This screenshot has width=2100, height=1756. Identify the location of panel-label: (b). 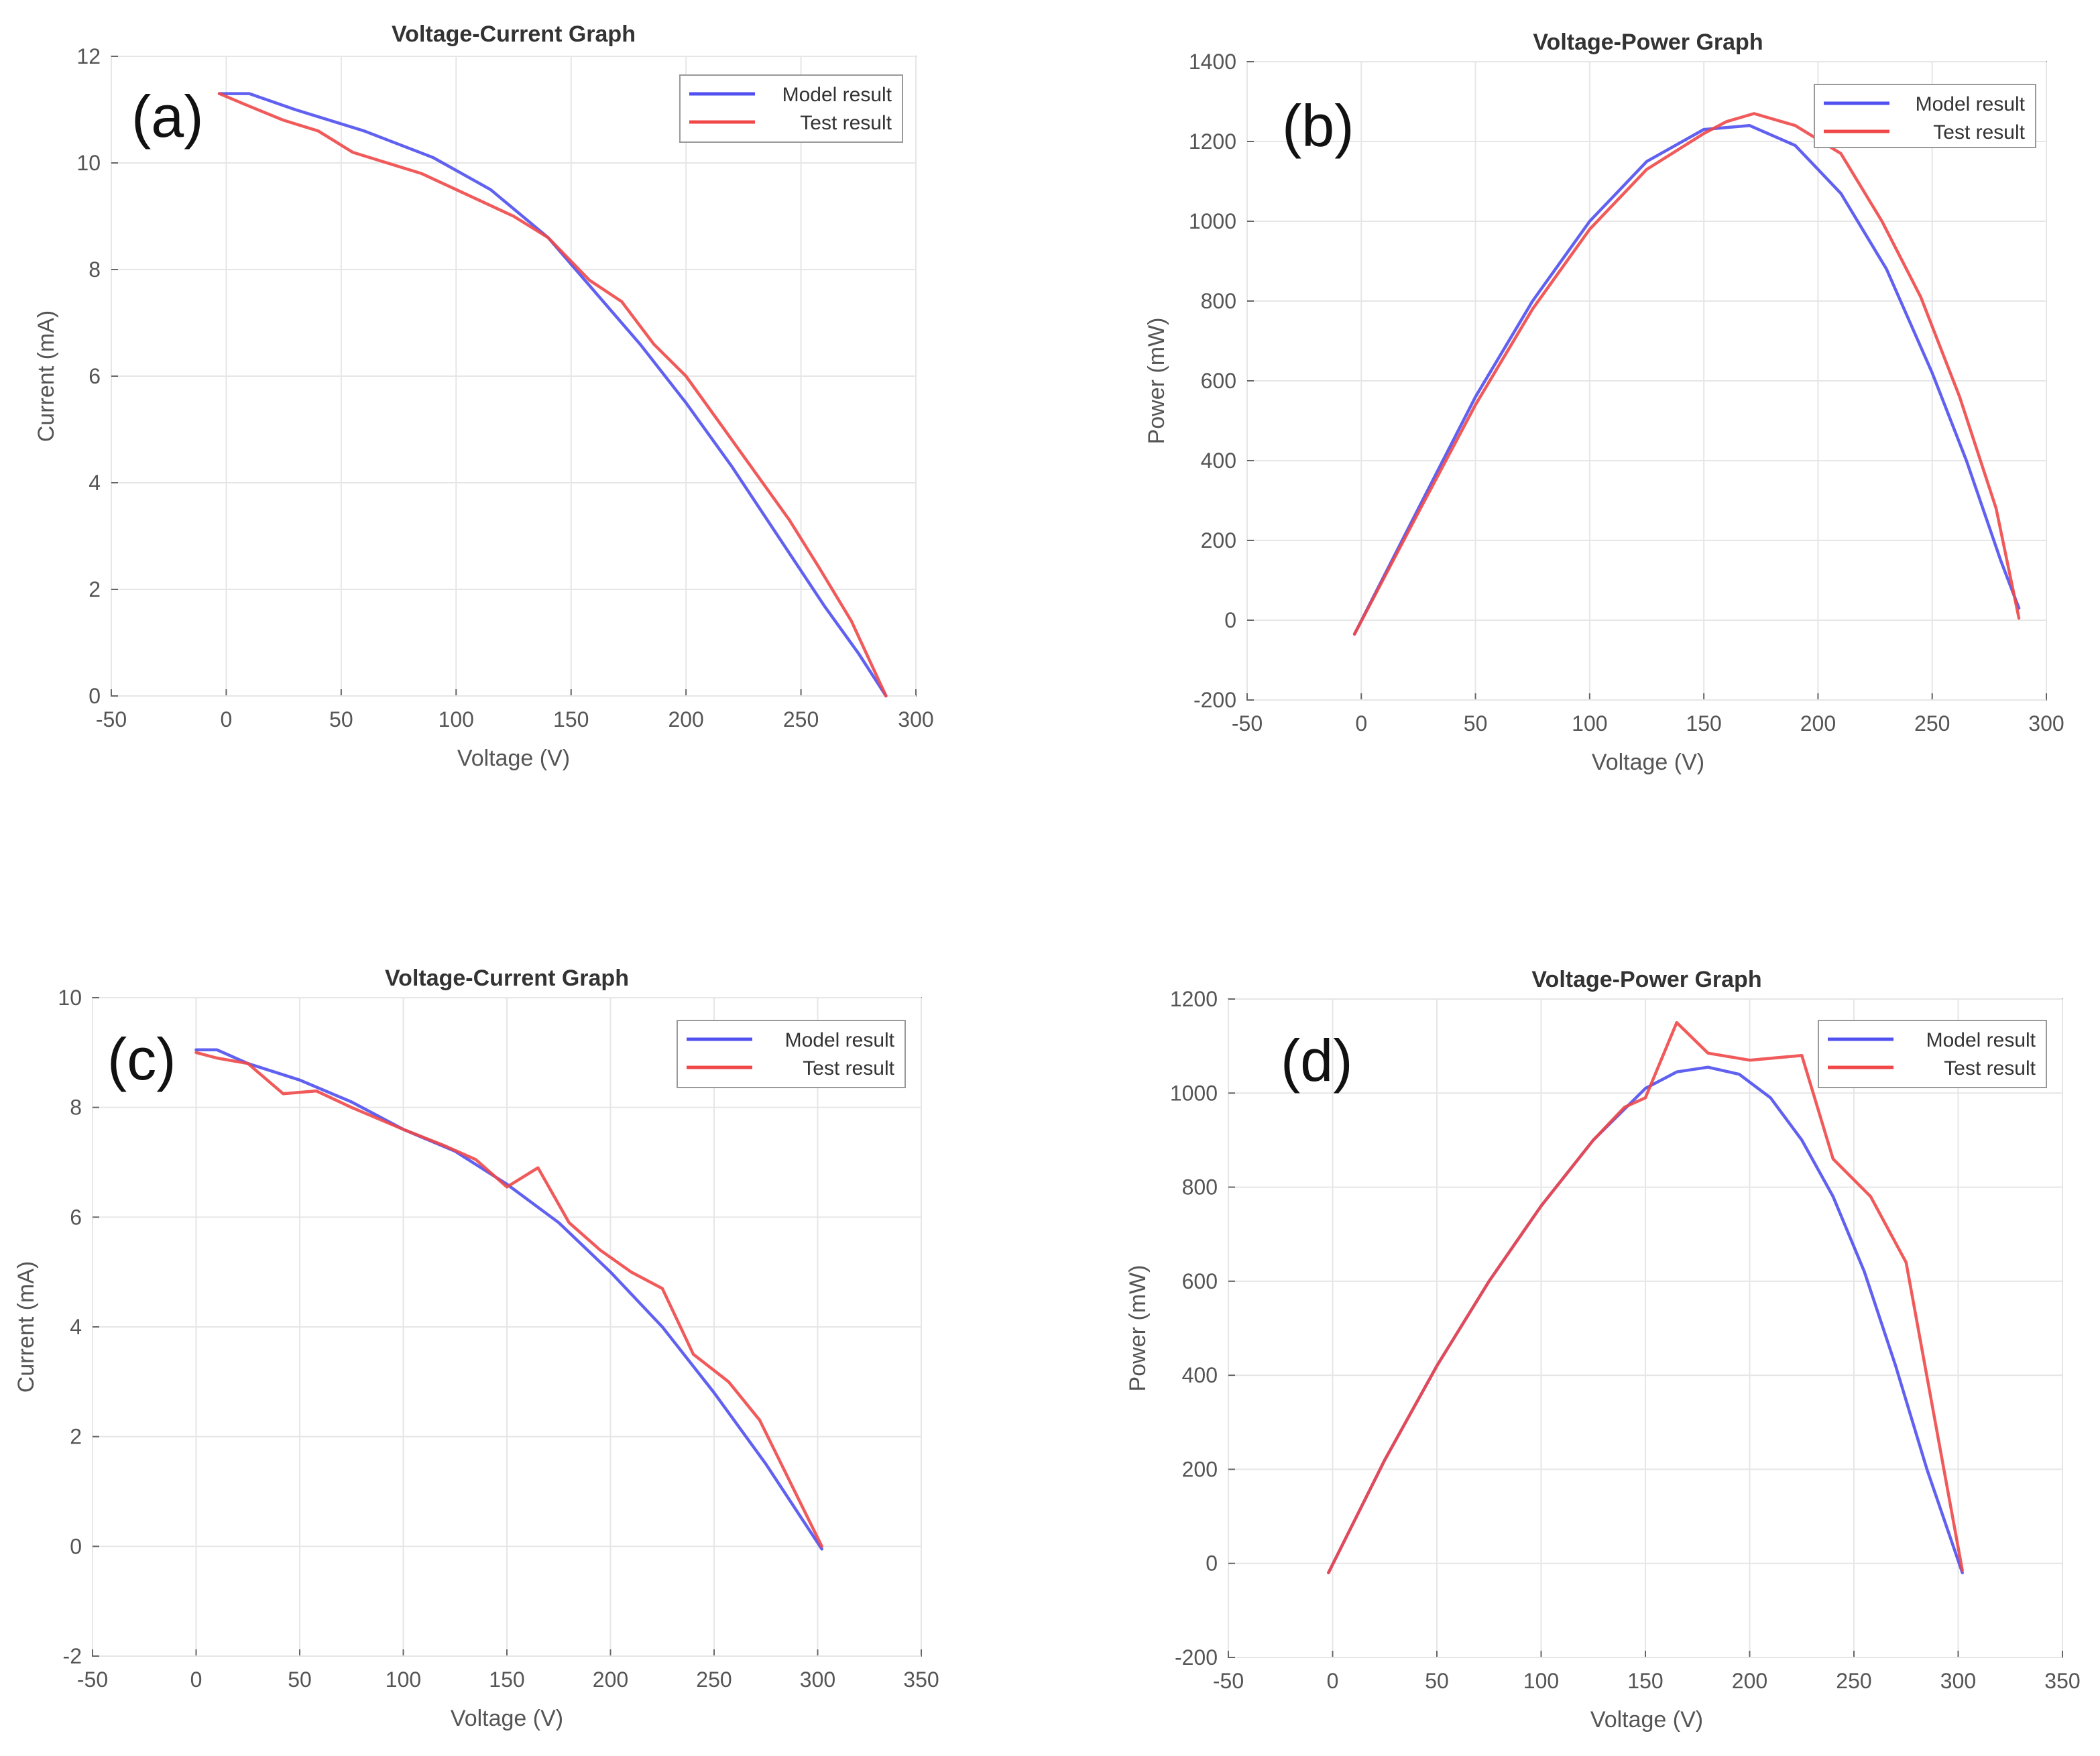
(1318, 126).